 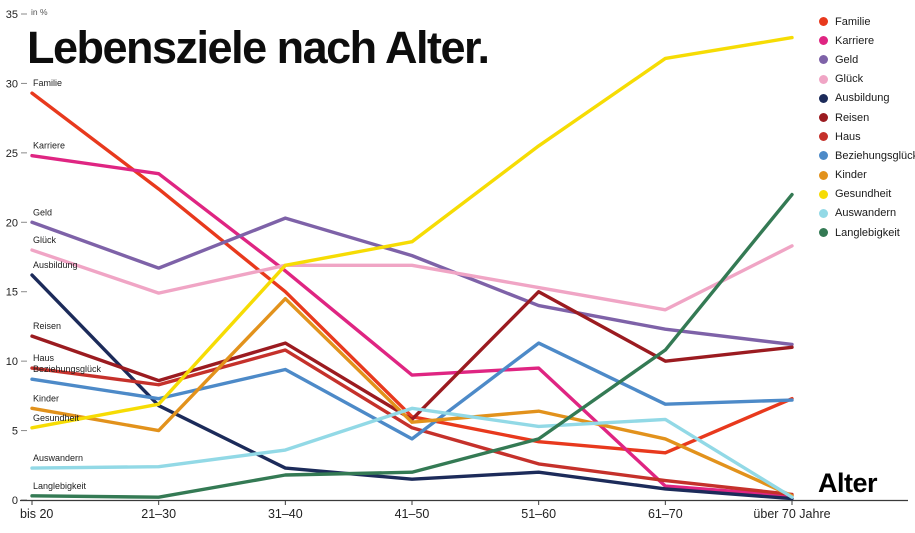 What do you see at coordinates (867, 79) in the screenshot?
I see `legend-item-glück: Glück` at bounding box center [867, 79].